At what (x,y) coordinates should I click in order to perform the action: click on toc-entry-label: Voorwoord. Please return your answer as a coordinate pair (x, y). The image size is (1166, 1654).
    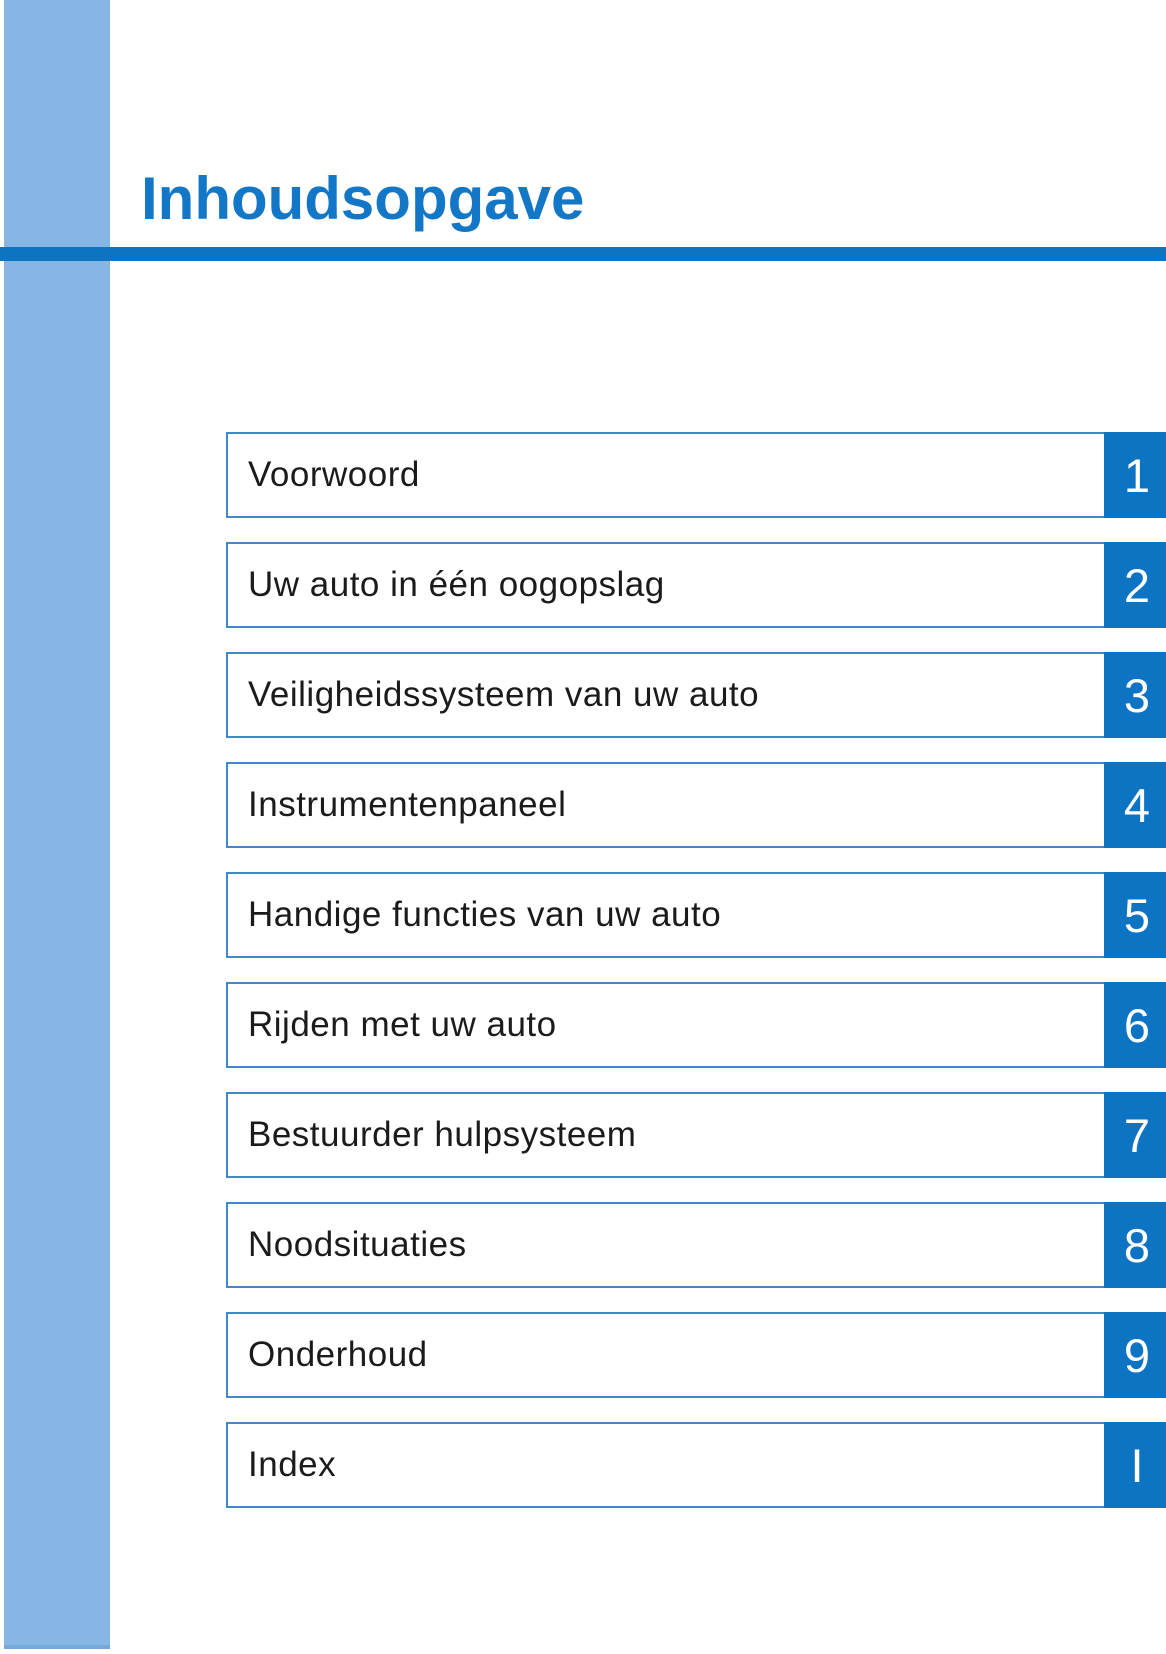
    Looking at the image, I should click on (334, 474).